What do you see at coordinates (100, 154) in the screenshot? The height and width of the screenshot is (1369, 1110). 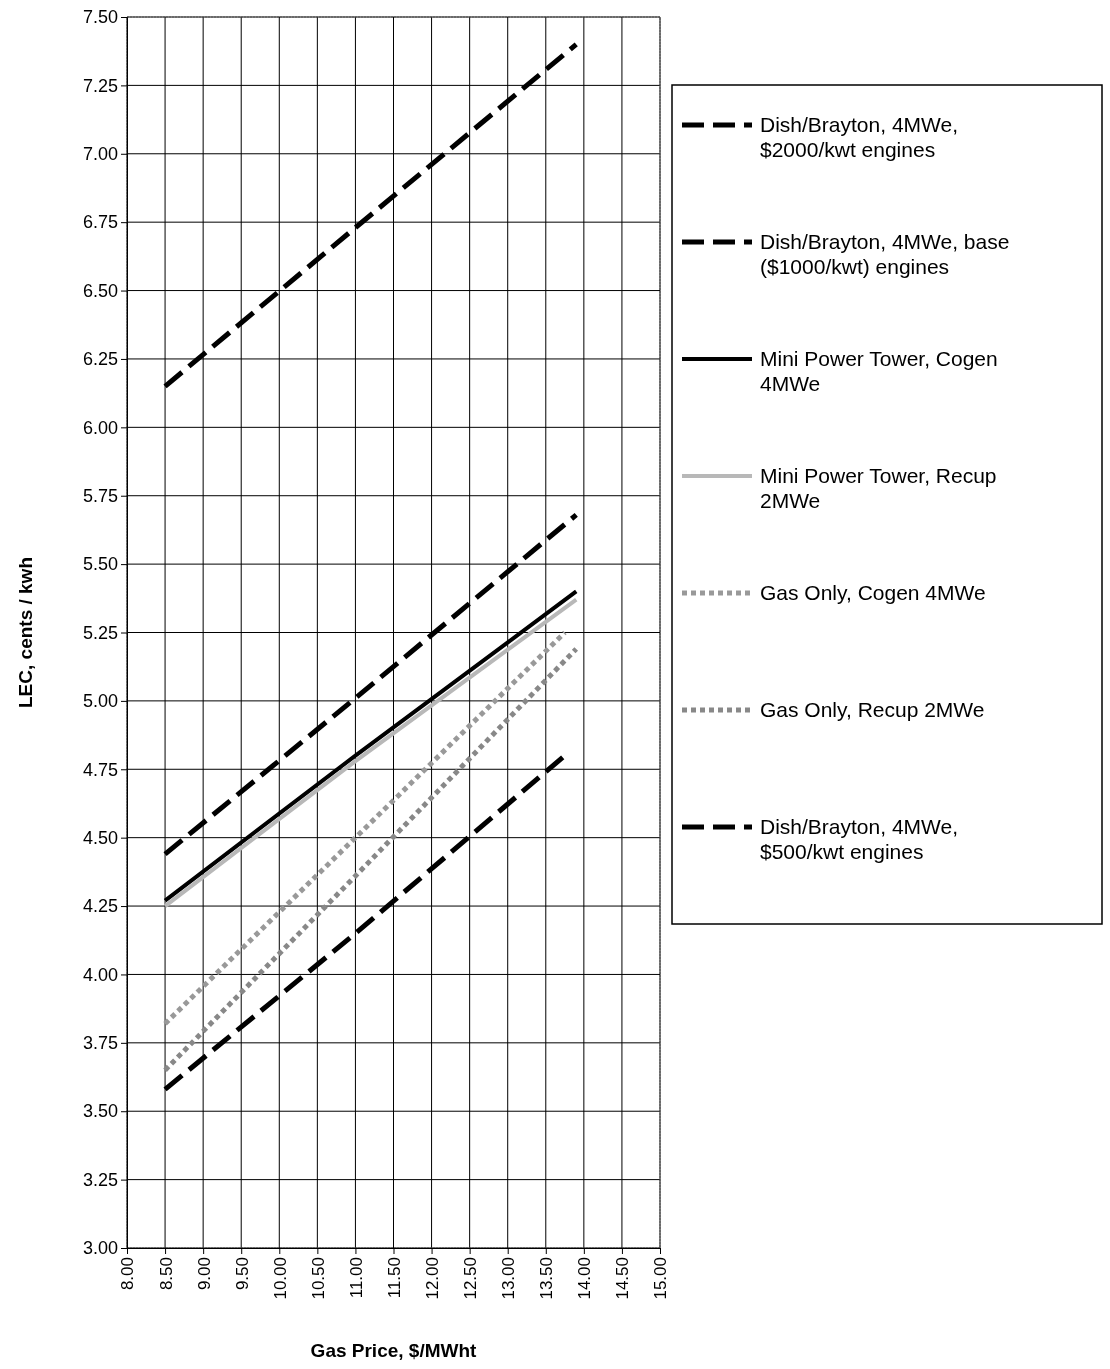 I see `y-tick-label: 7.00` at bounding box center [100, 154].